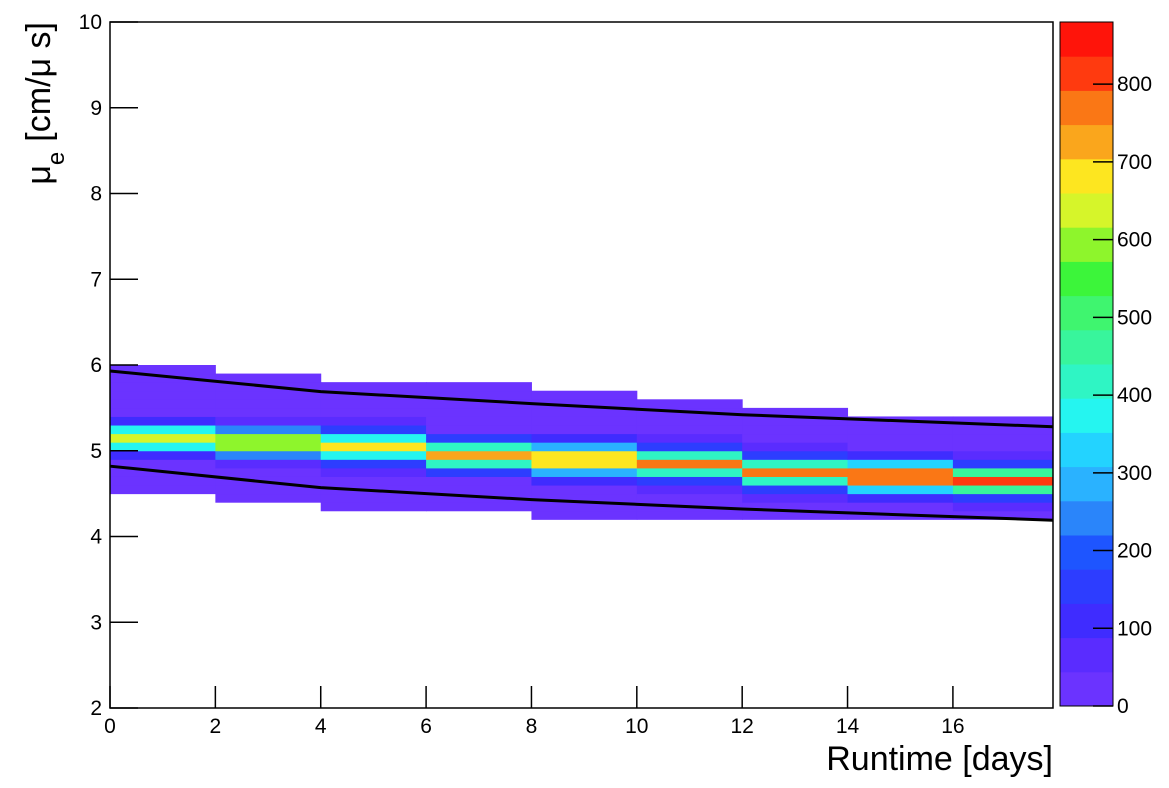 The height and width of the screenshot is (788, 1169). Describe the element at coordinates (39, 82) in the screenshot. I see `y-title-unit: [cm/μ s]` at that location.